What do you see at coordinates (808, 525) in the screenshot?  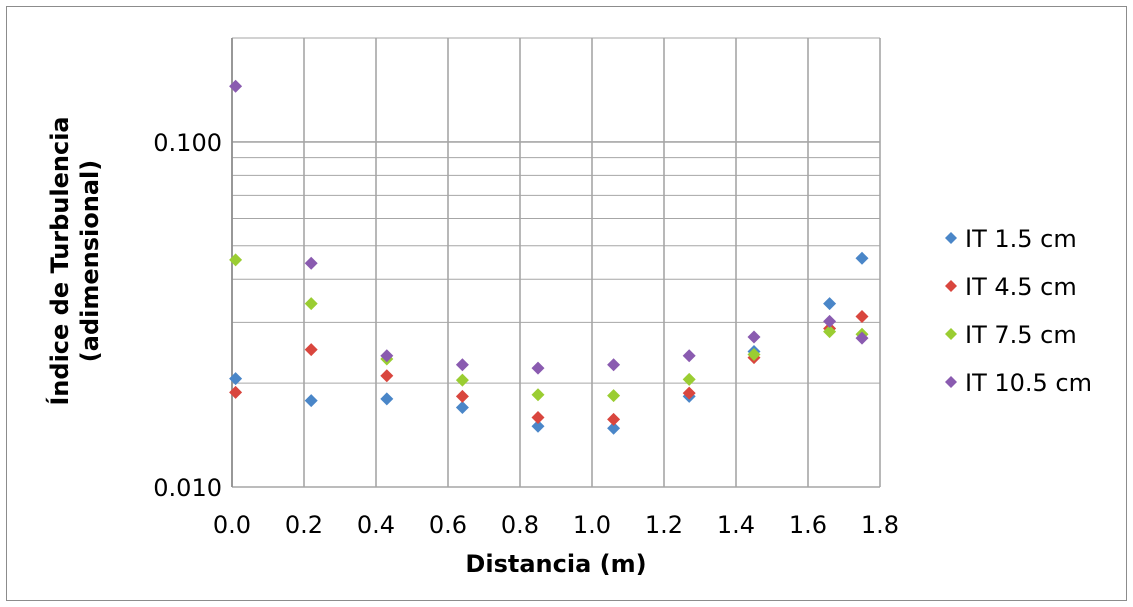 I see `x-tick-label: 1.6` at bounding box center [808, 525].